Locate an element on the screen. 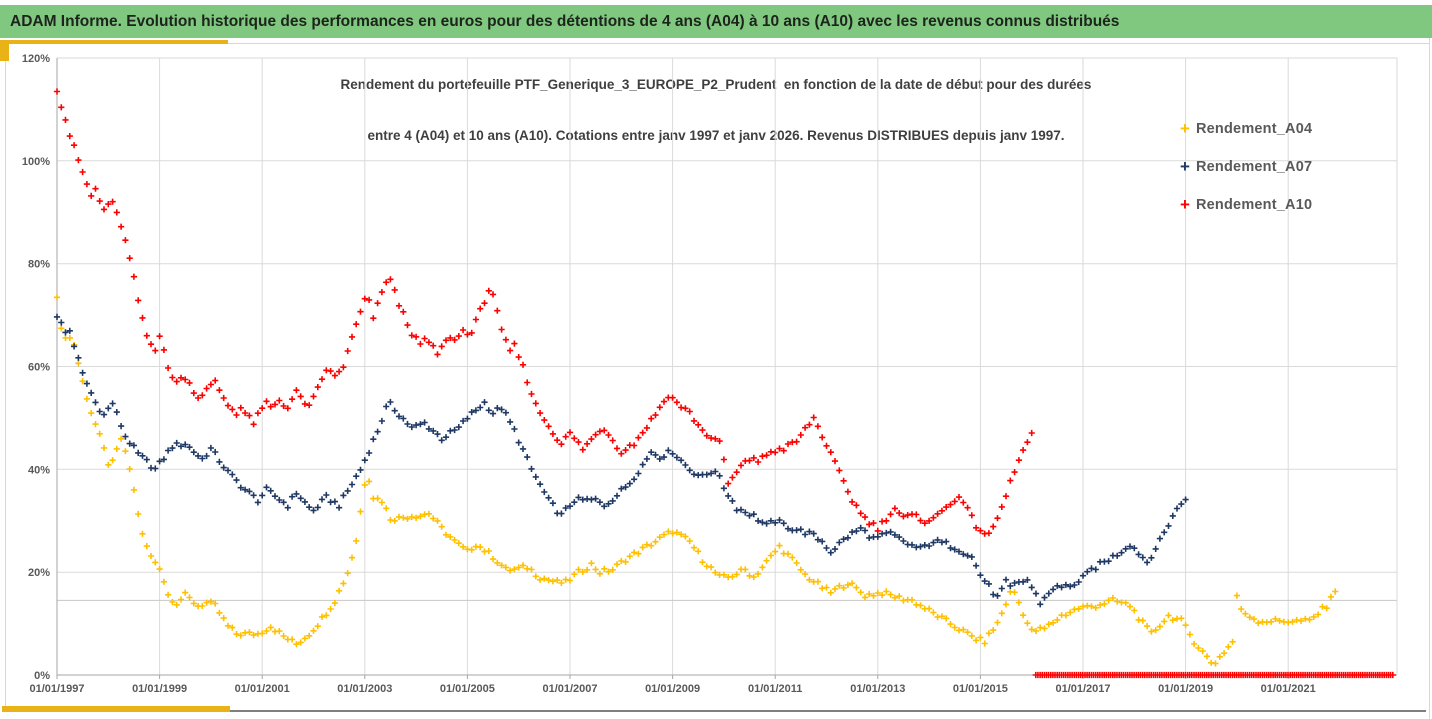 Image resolution: width=1432 pixels, height=719 pixels. horizontal-scrollbar-thumb is located at coordinates (116, 709).